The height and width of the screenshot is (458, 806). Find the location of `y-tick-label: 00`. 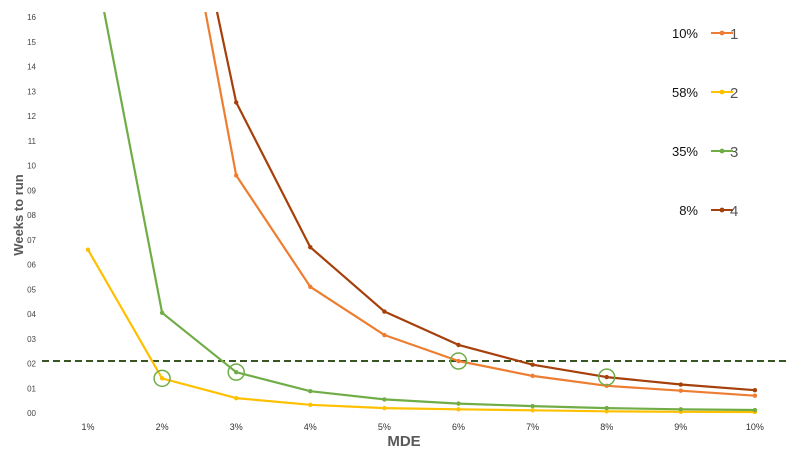

y-tick-label: 00 is located at coordinates (31, 413).